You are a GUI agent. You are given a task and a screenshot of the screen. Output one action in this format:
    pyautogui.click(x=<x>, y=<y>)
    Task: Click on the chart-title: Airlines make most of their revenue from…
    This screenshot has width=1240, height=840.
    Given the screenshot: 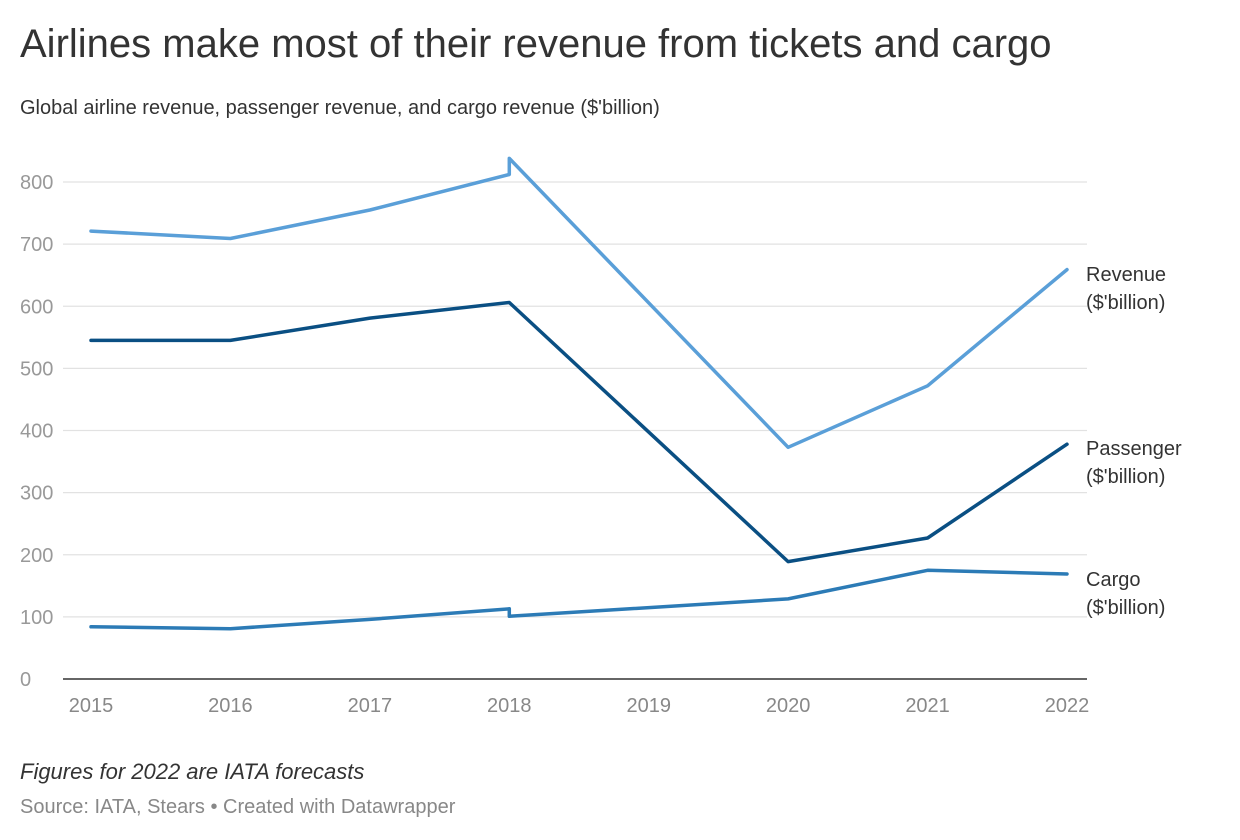 What is the action you would take?
    pyautogui.click(x=536, y=44)
    